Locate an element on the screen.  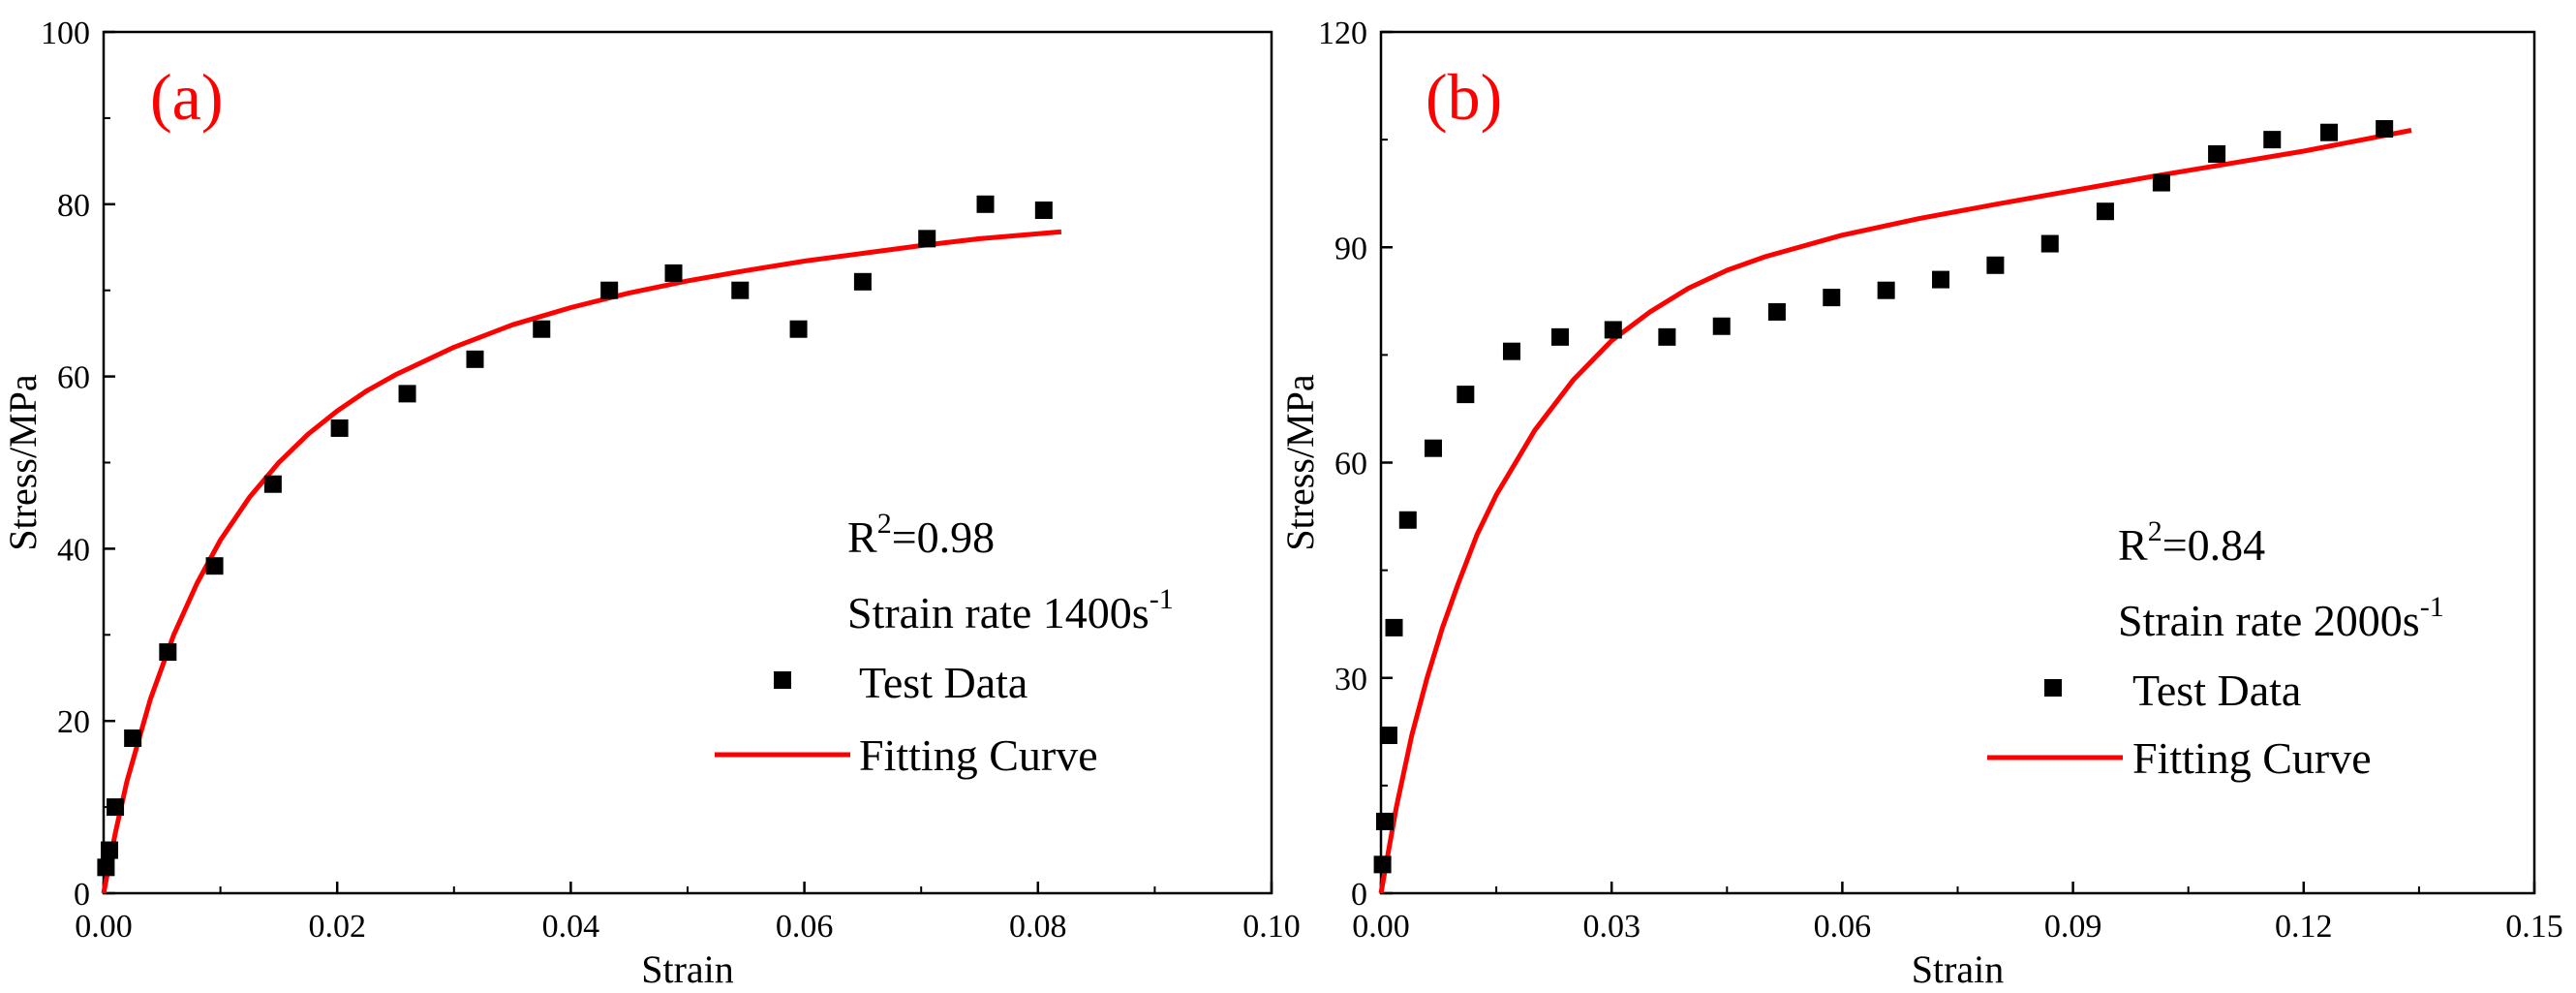
panel-b-x-tick-label: 0.09 is located at coordinates (2073, 927).